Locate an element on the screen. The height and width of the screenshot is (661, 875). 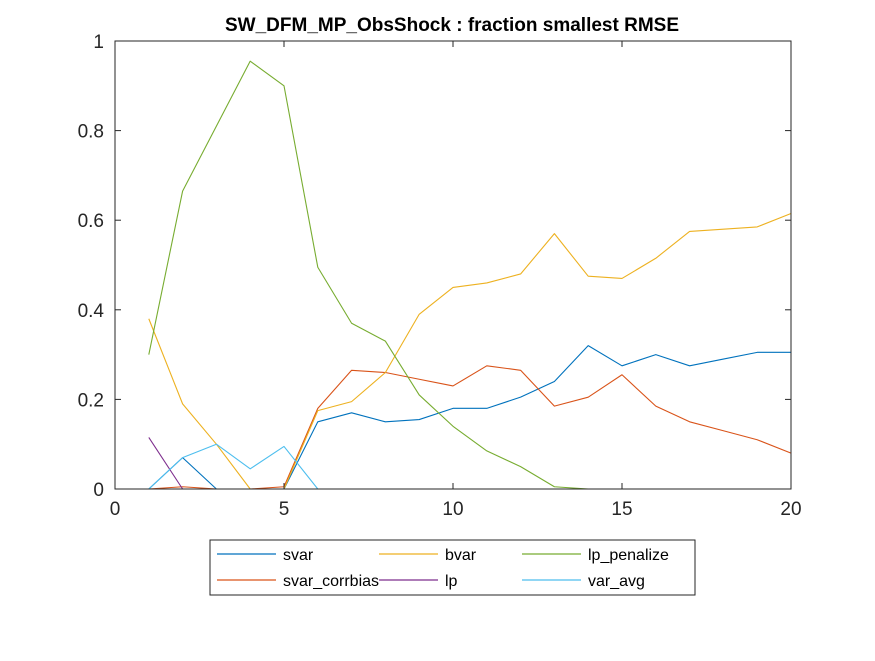
y-tick-label: 1 is located at coordinates (98, 42).